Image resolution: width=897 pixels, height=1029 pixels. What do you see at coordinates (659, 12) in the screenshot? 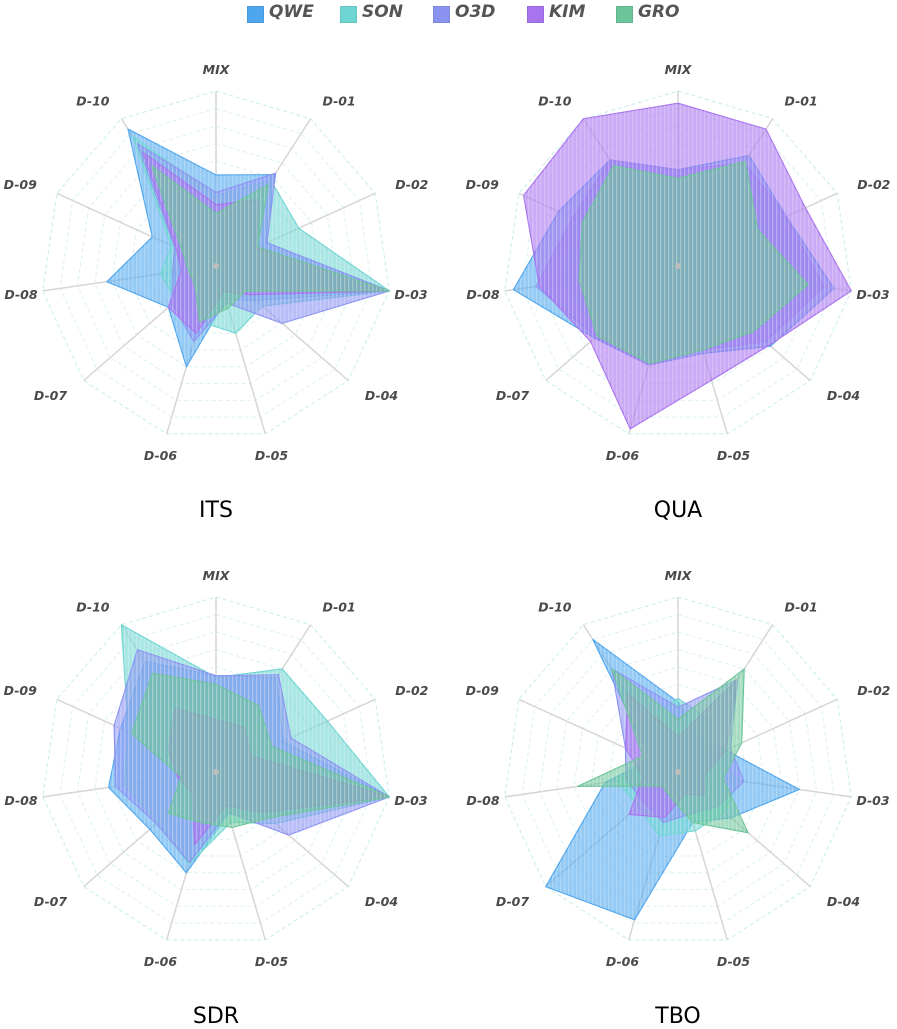
I see `legend-label: GRO` at bounding box center [659, 12].